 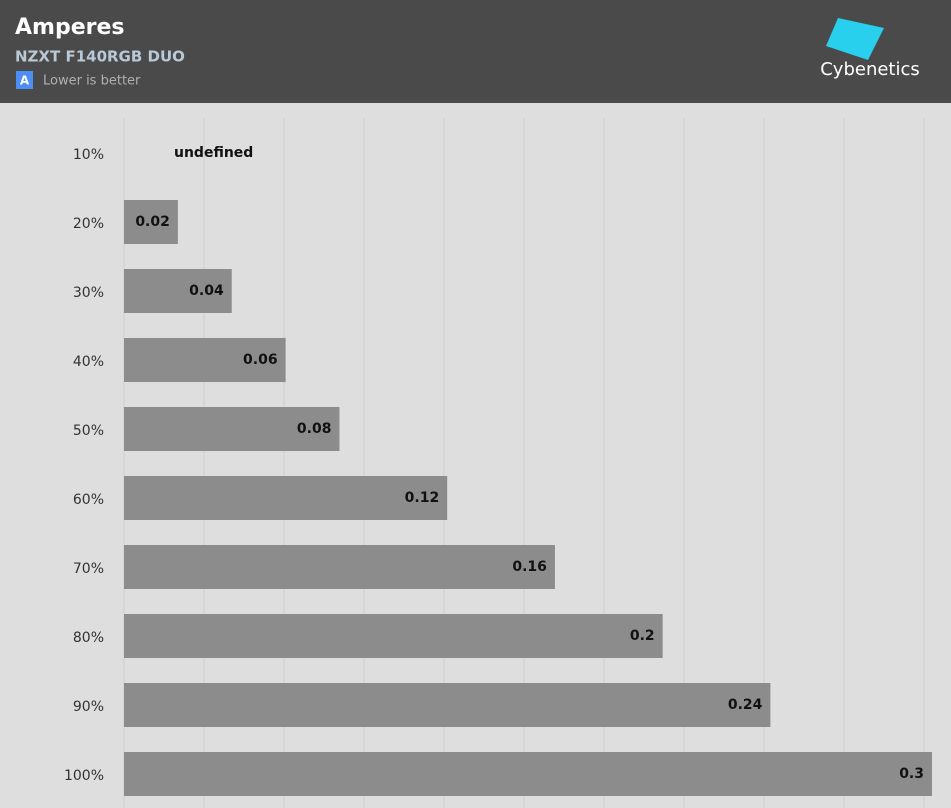 I want to click on header, so click(x=475, y=51).